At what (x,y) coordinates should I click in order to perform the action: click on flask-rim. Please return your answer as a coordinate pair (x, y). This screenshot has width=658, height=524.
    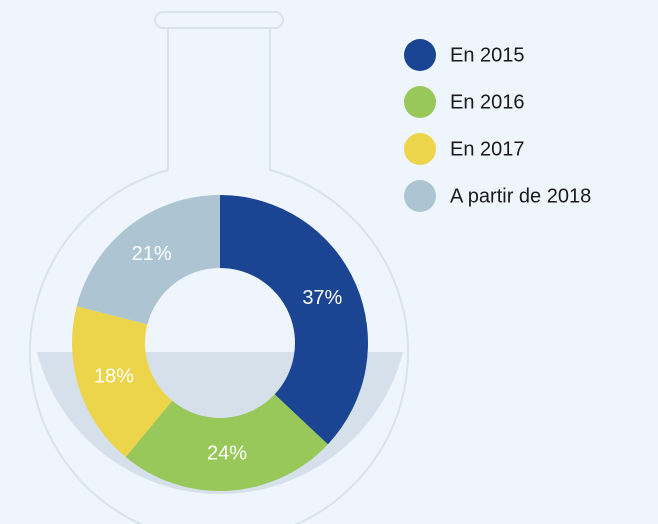
    Looking at the image, I should click on (219, 20).